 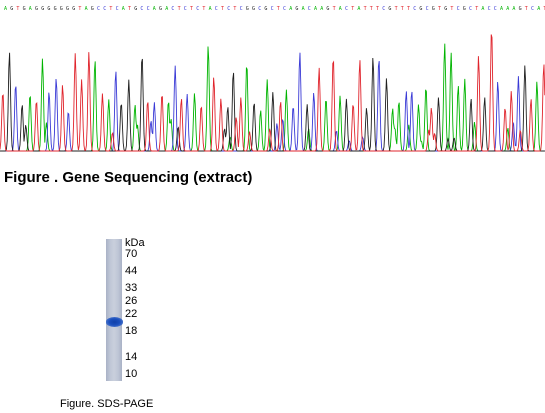 I want to click on marker-label-44: 44, so click(x=131, y=271).